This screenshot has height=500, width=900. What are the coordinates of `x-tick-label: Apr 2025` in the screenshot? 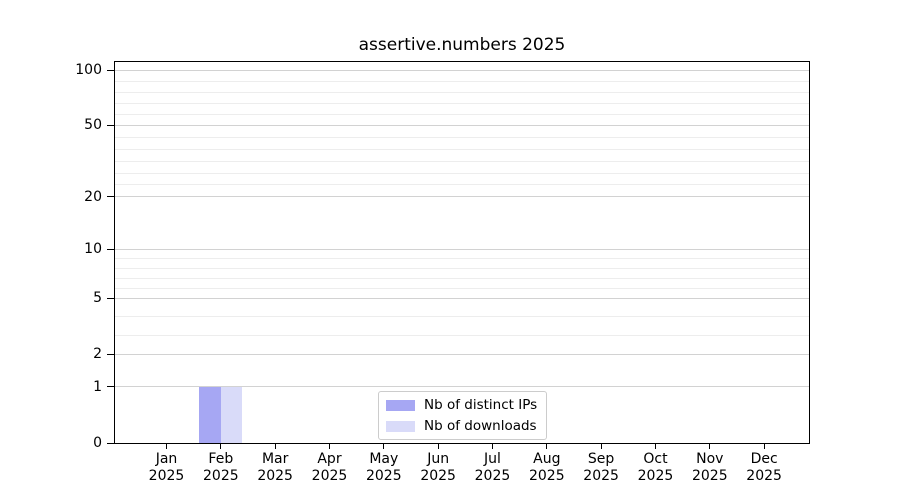 It's located at (329, 467).